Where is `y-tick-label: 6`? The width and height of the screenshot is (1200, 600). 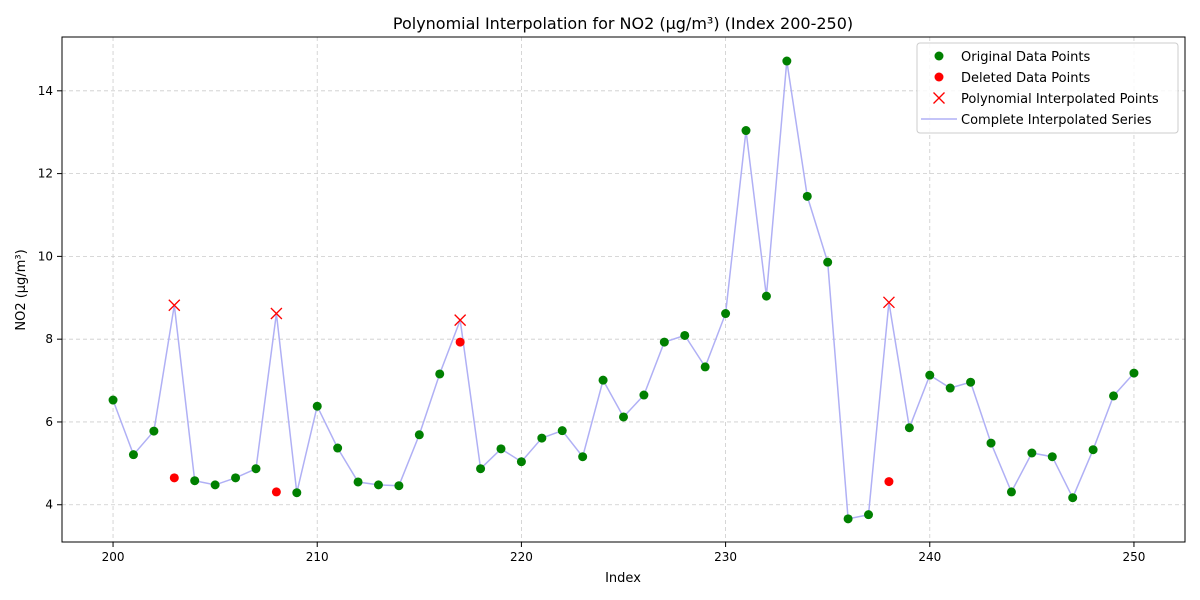
y-tick-label: 6 is located at coordinates (49, 422).